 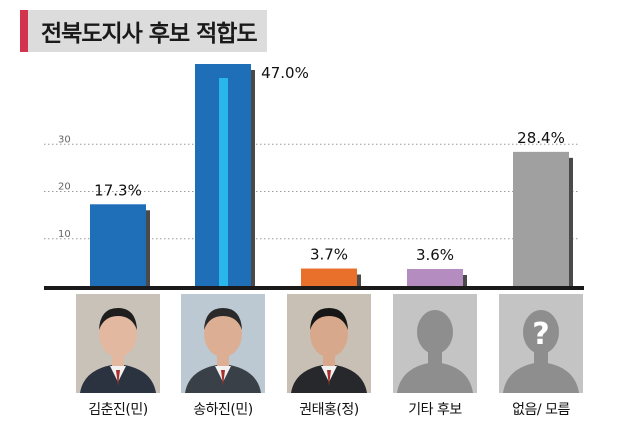 I want to click on y-tick-label: 20, so click(x=64, y=187).